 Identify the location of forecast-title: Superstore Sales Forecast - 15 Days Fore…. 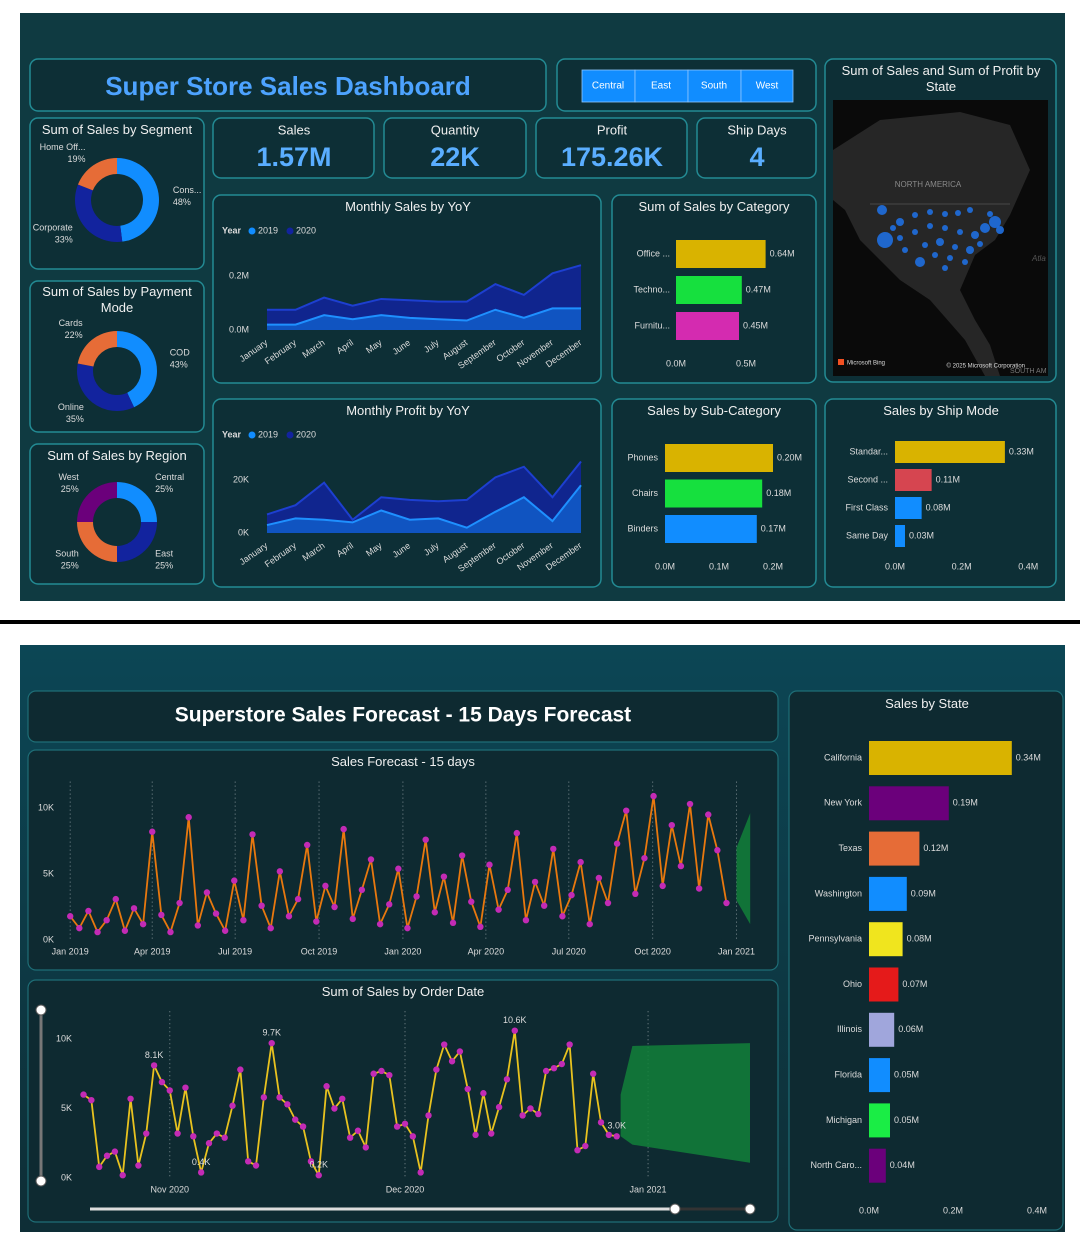
(403, 715).